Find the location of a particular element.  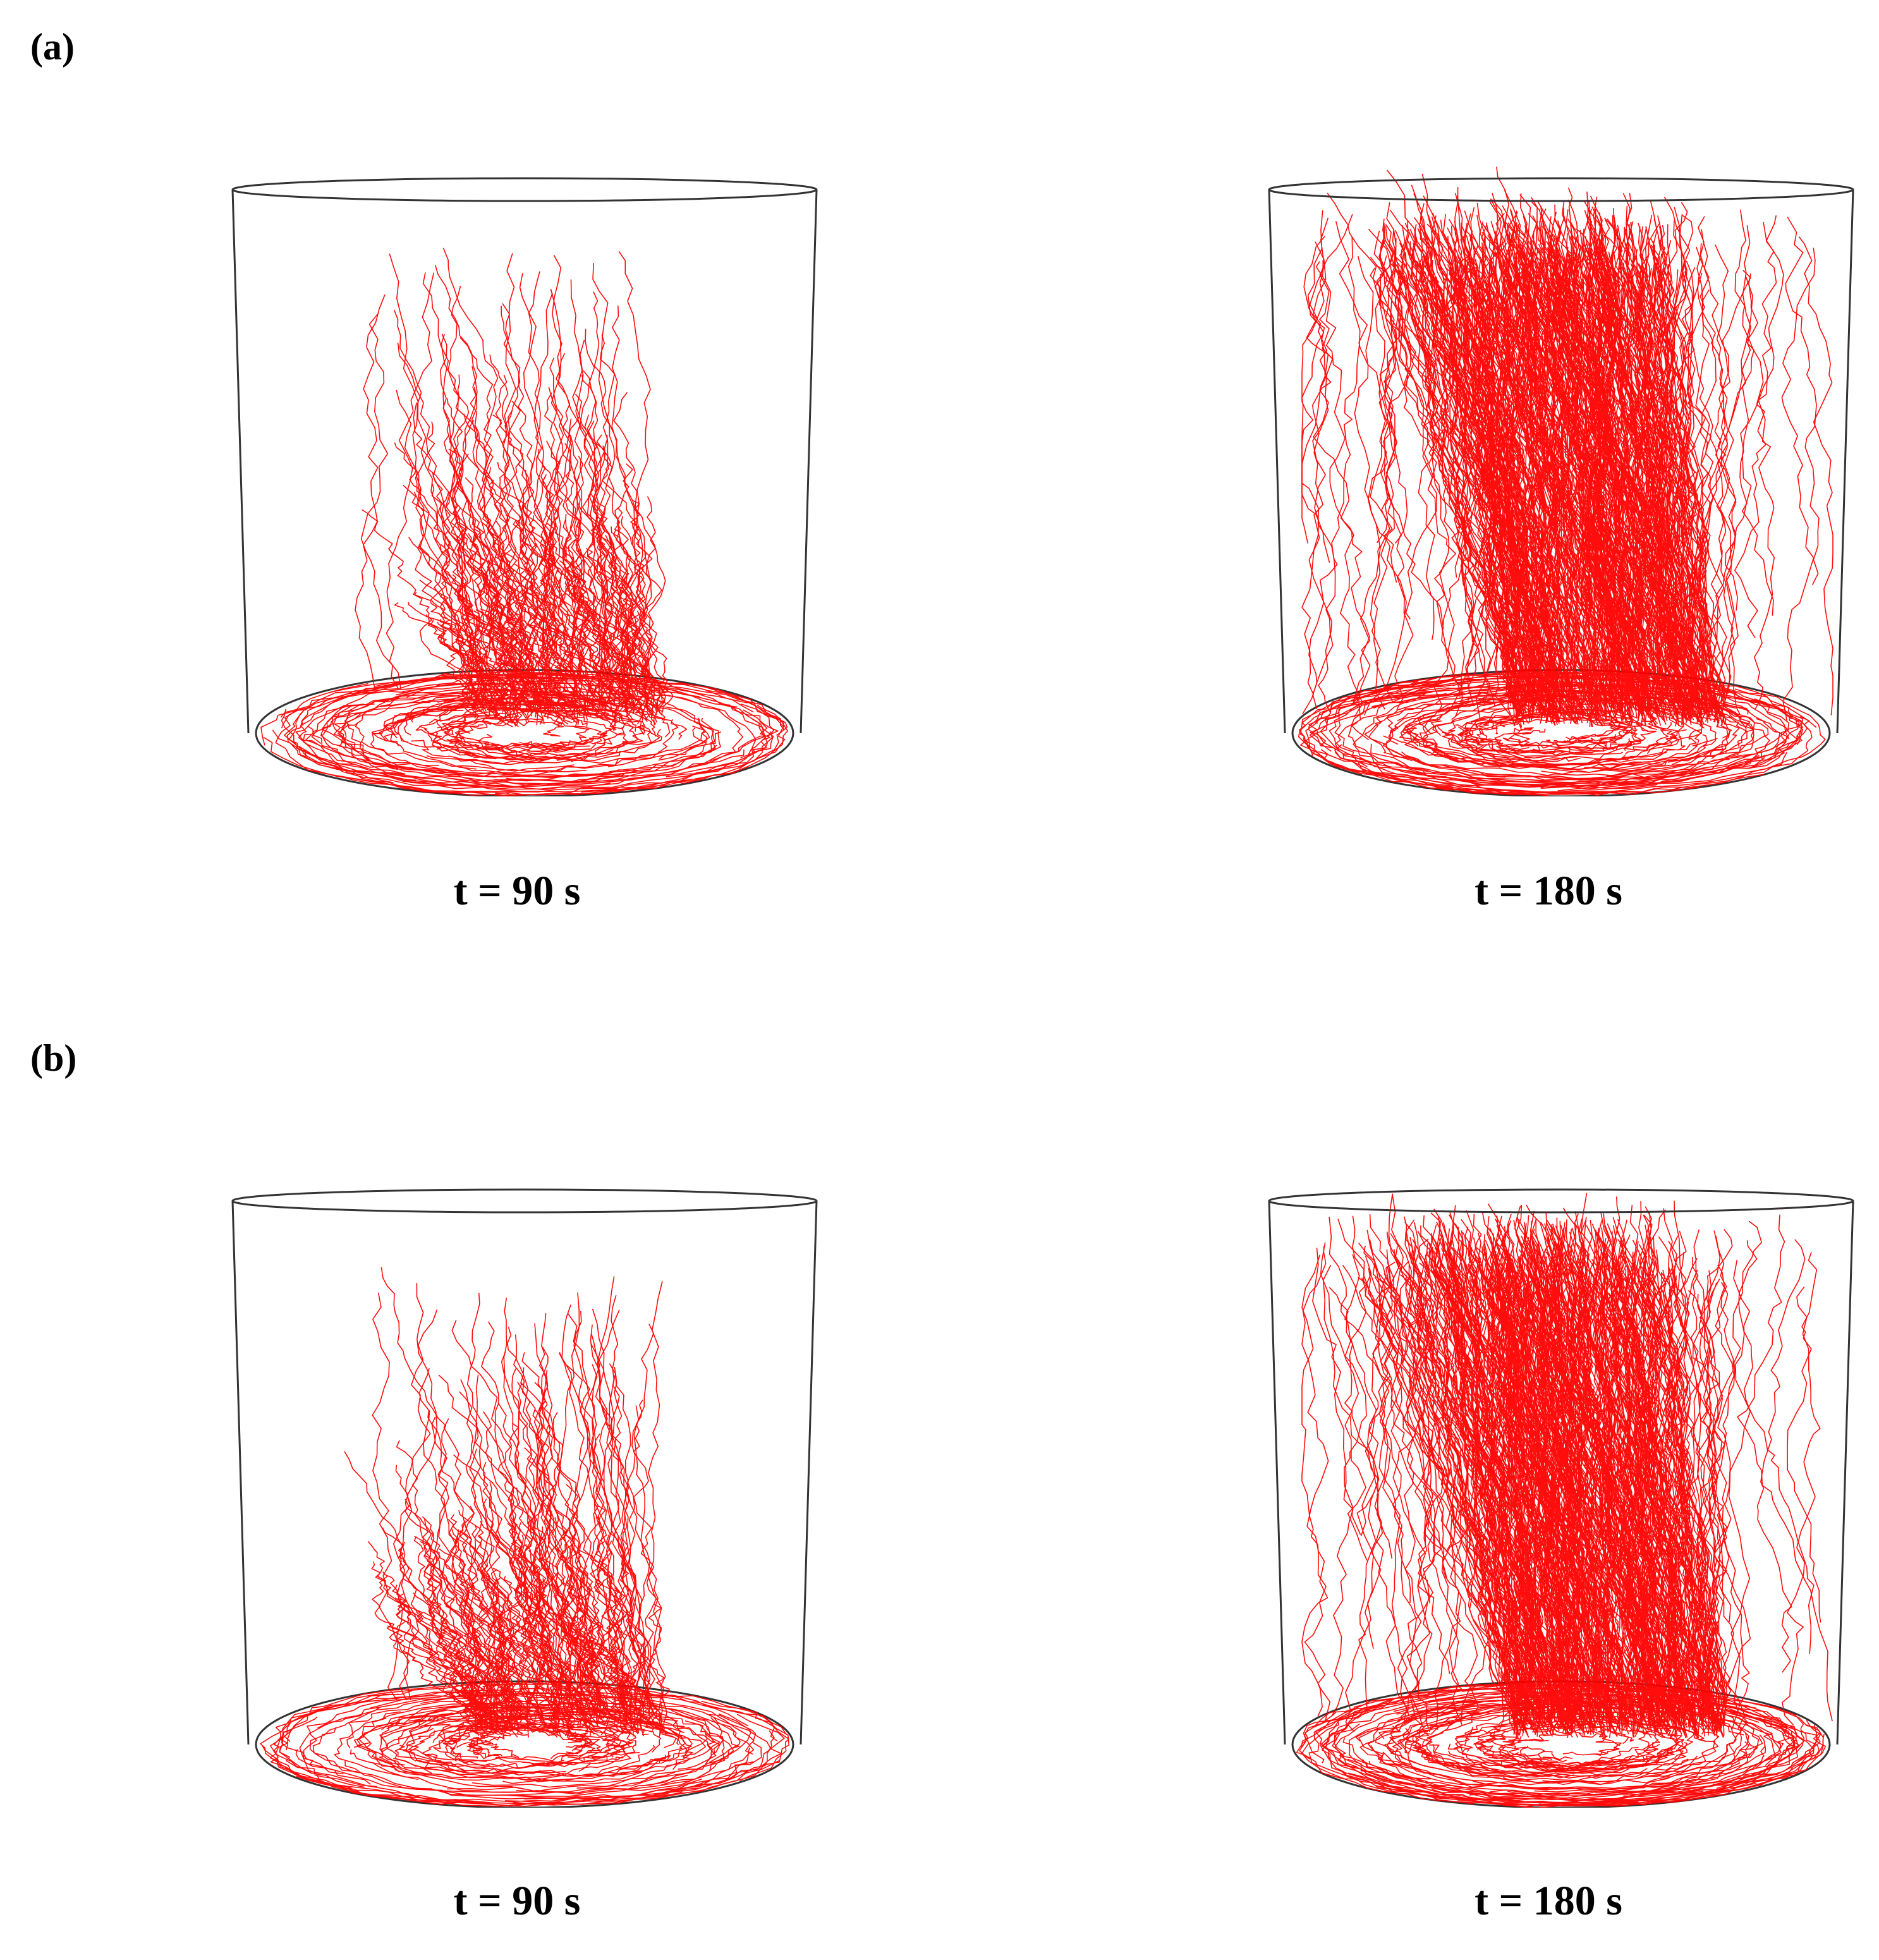

vessel-trajectory-plot-a-90s is located at coordinates (524, 486).